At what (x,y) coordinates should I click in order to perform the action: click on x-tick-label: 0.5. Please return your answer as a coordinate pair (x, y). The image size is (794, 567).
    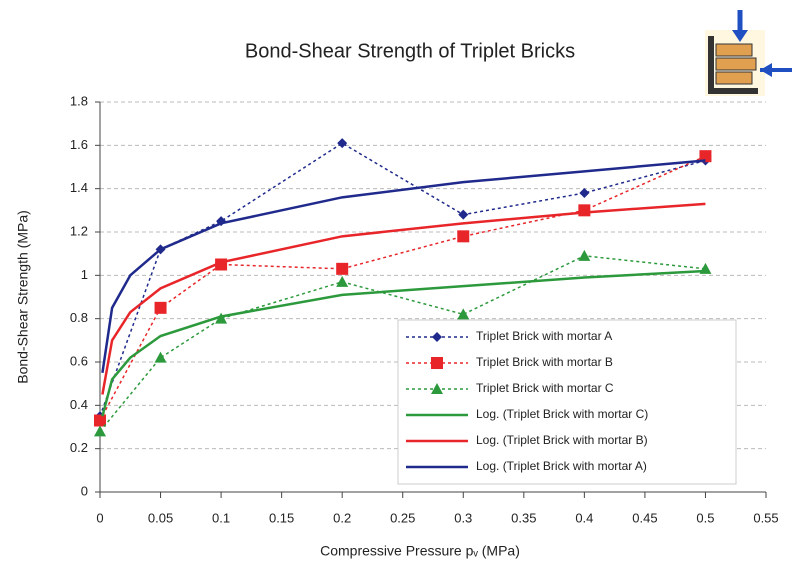
    Looking at the image, I should click on (705, 517).